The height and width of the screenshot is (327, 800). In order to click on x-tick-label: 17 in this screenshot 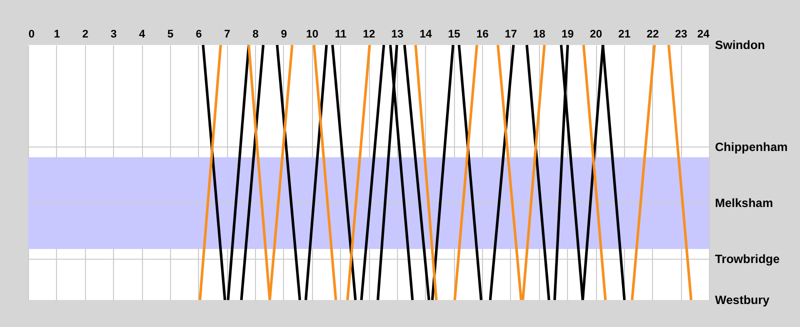, I will do `click(510, 34)`.